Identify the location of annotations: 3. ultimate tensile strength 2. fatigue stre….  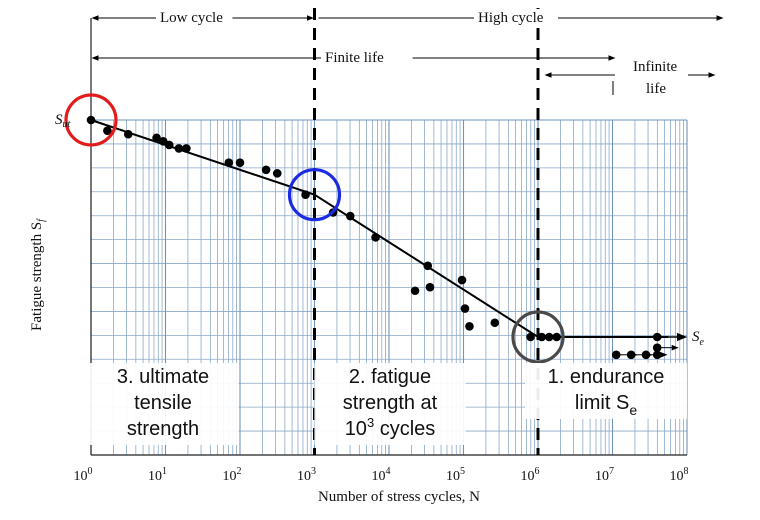
(387, 404).